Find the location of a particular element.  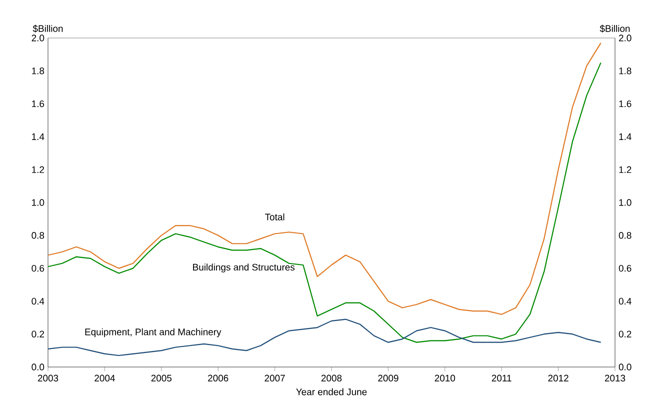

x-tick-label: 2010 is located at coordinates (445, 378).